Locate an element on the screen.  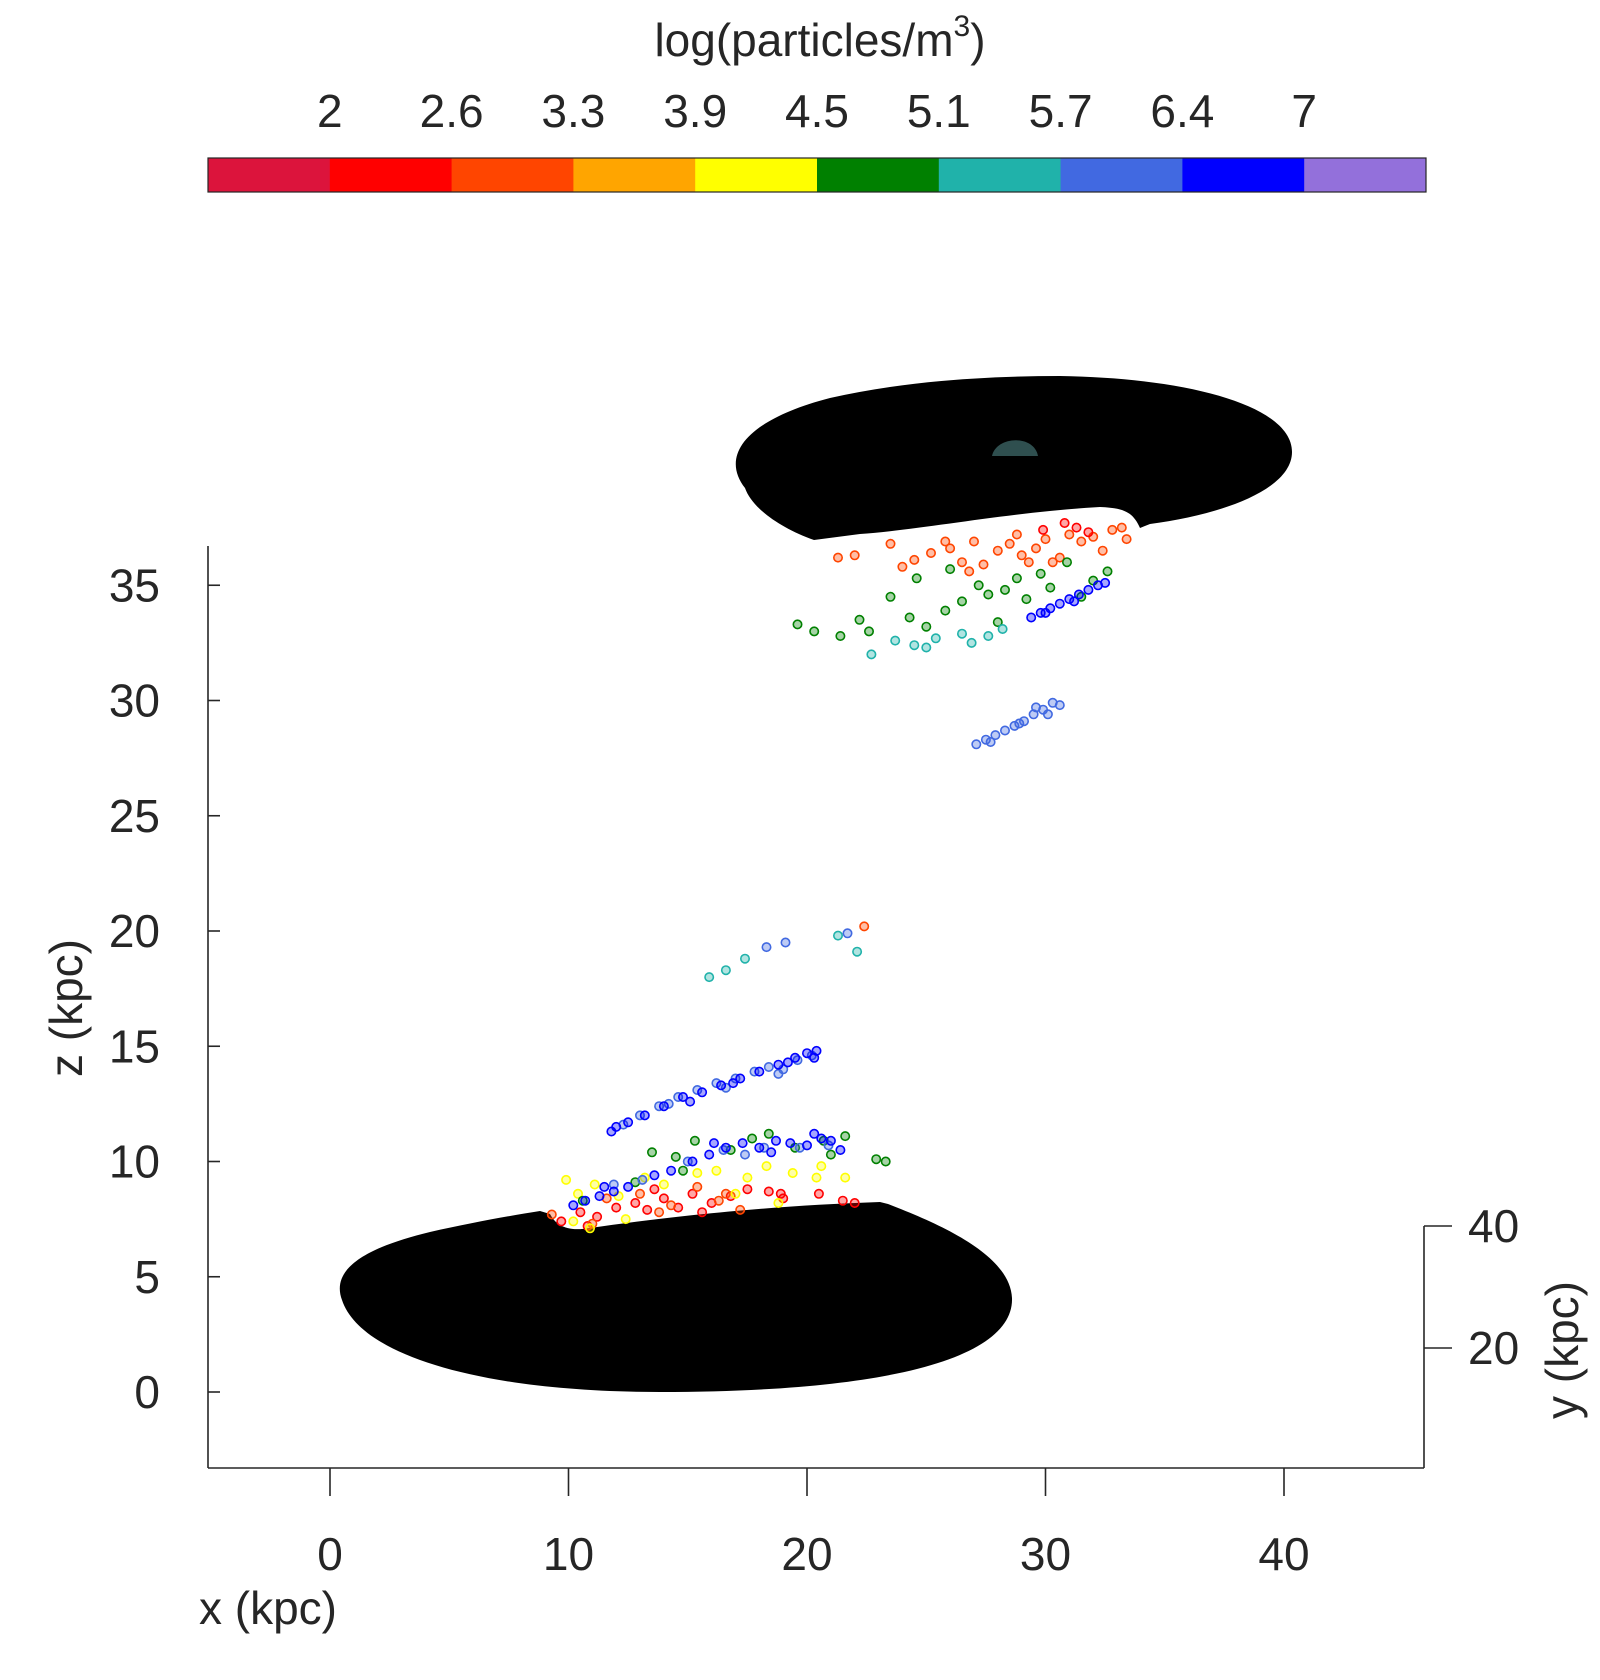
colorbar-cells is located at coordinates (817, 175).